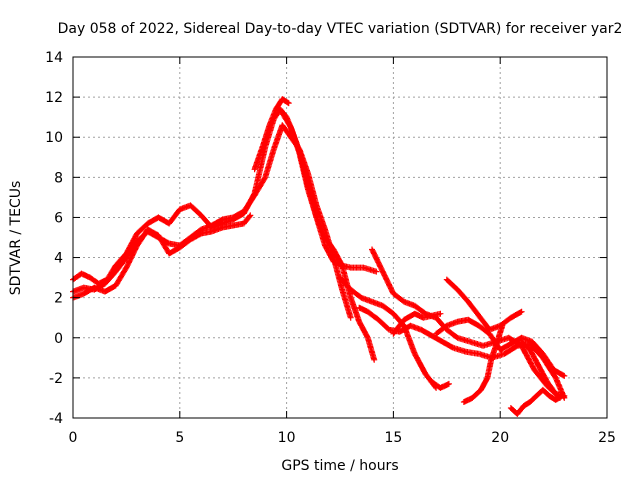 The height and width of the screenshot is (480, 640). What do you see at coordinates (607, 438) in the screenshot?
I see `x-tick-label: 25` at bounding box center [607, 438].